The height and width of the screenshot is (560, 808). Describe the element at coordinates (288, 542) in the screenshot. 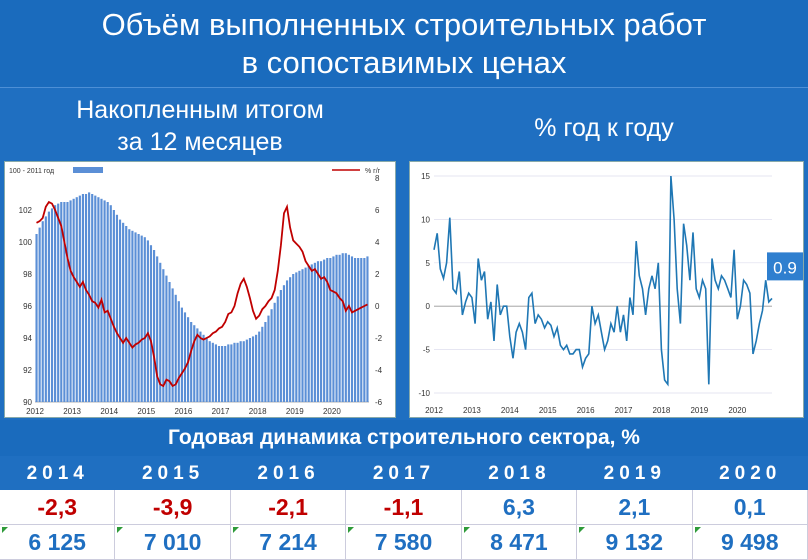

I see `count-value: 7 214` at that location.